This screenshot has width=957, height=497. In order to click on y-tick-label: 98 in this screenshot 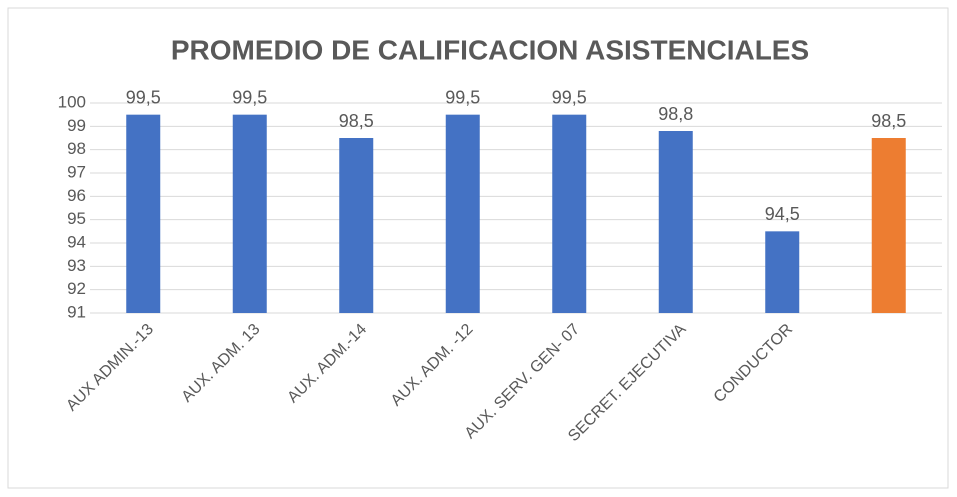, I will do `click(76, 148)`.